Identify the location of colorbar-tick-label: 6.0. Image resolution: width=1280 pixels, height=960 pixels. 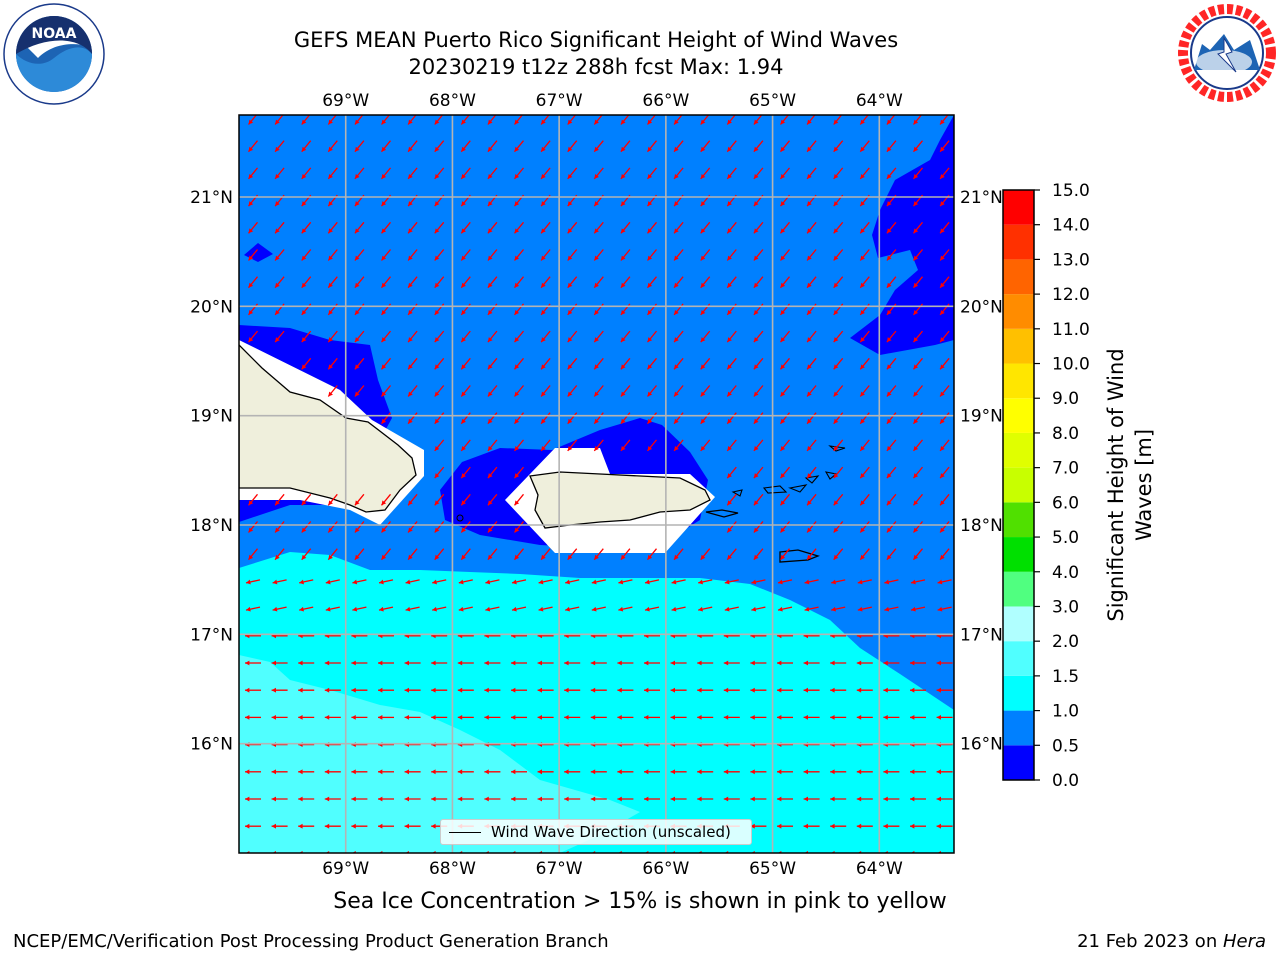
(1065, 503).